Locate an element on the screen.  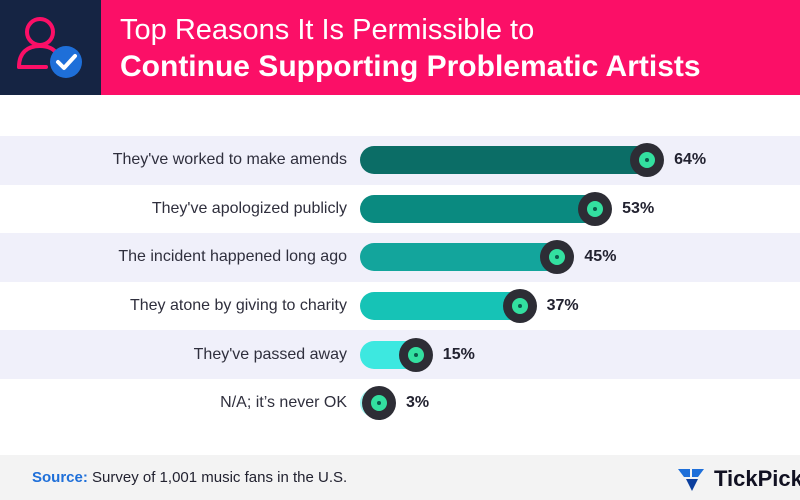
header-icon-box is located at coordinates (50, 47).